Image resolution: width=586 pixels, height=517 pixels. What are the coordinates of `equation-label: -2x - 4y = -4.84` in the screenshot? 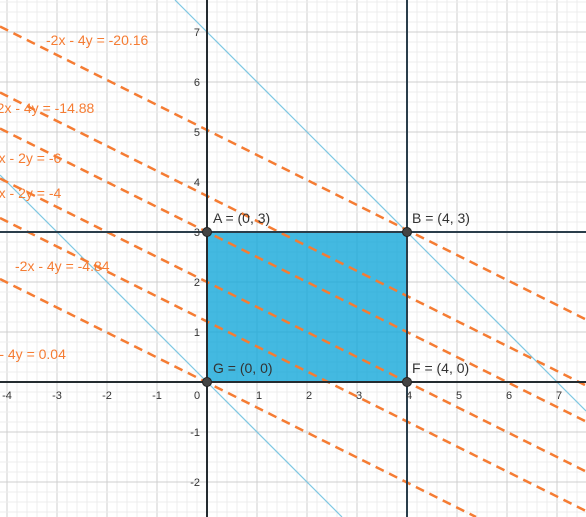 It's located at (62, 266).